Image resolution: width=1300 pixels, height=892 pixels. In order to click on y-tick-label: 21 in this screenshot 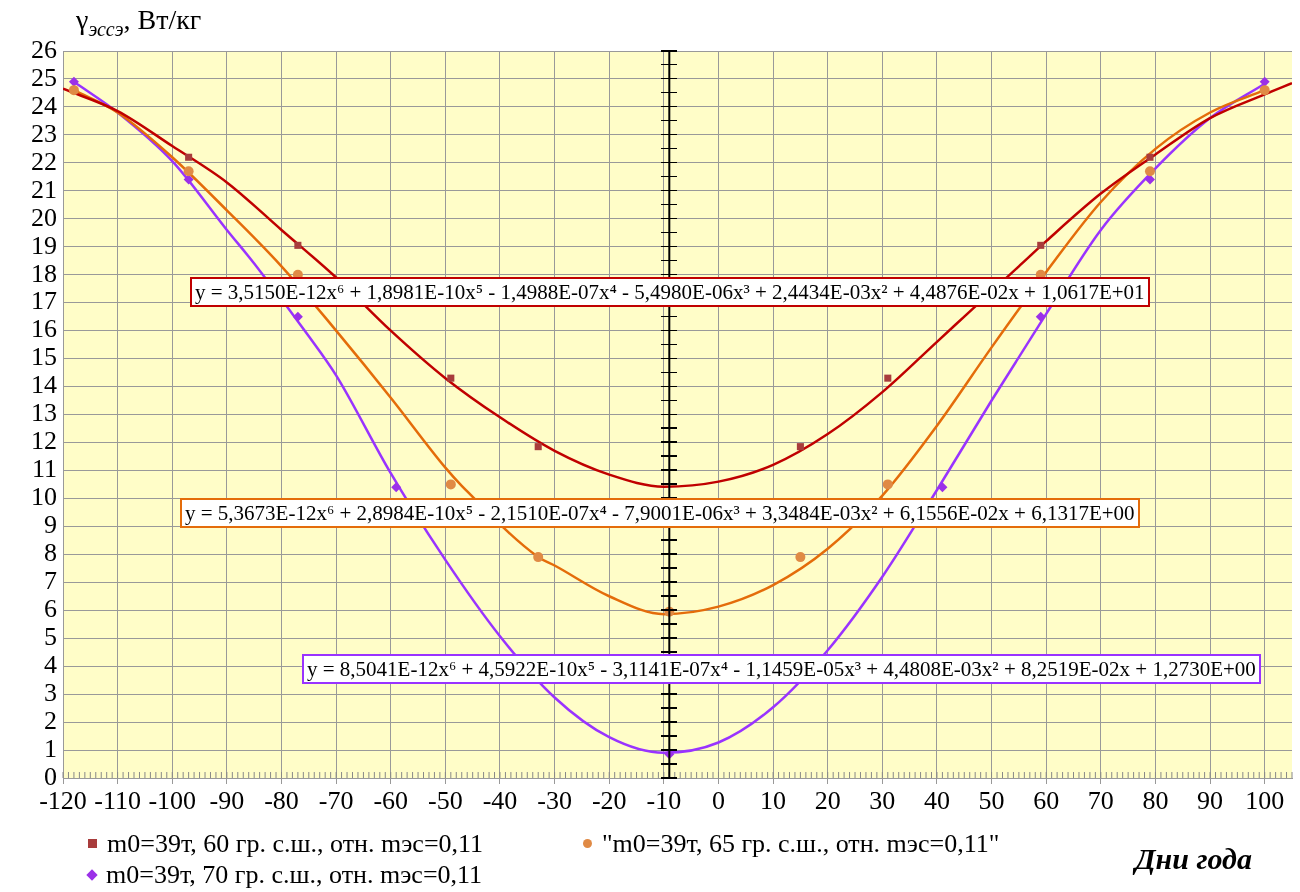, I will do `click(44, 189)`.